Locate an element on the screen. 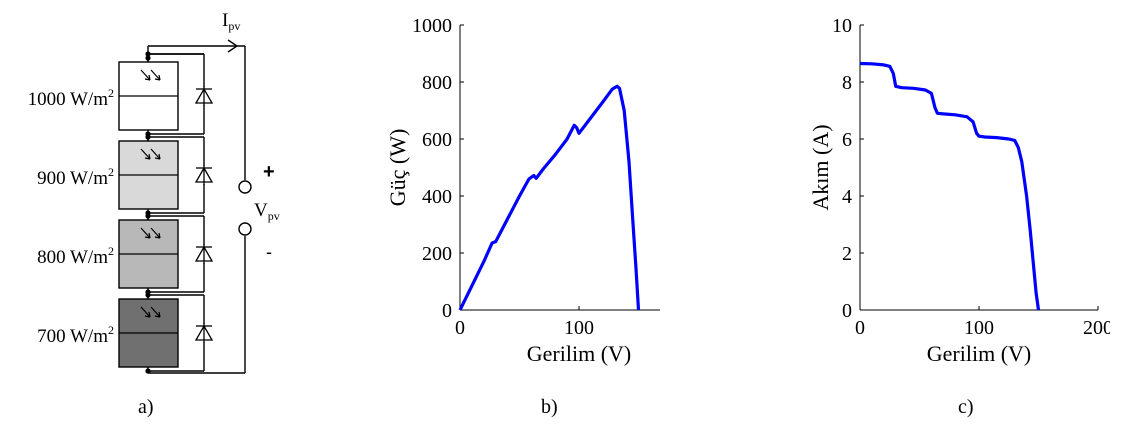 The image size is (1145, 436). irradiance-label: 1000 W/m2 is located at coordinates (71, 98).